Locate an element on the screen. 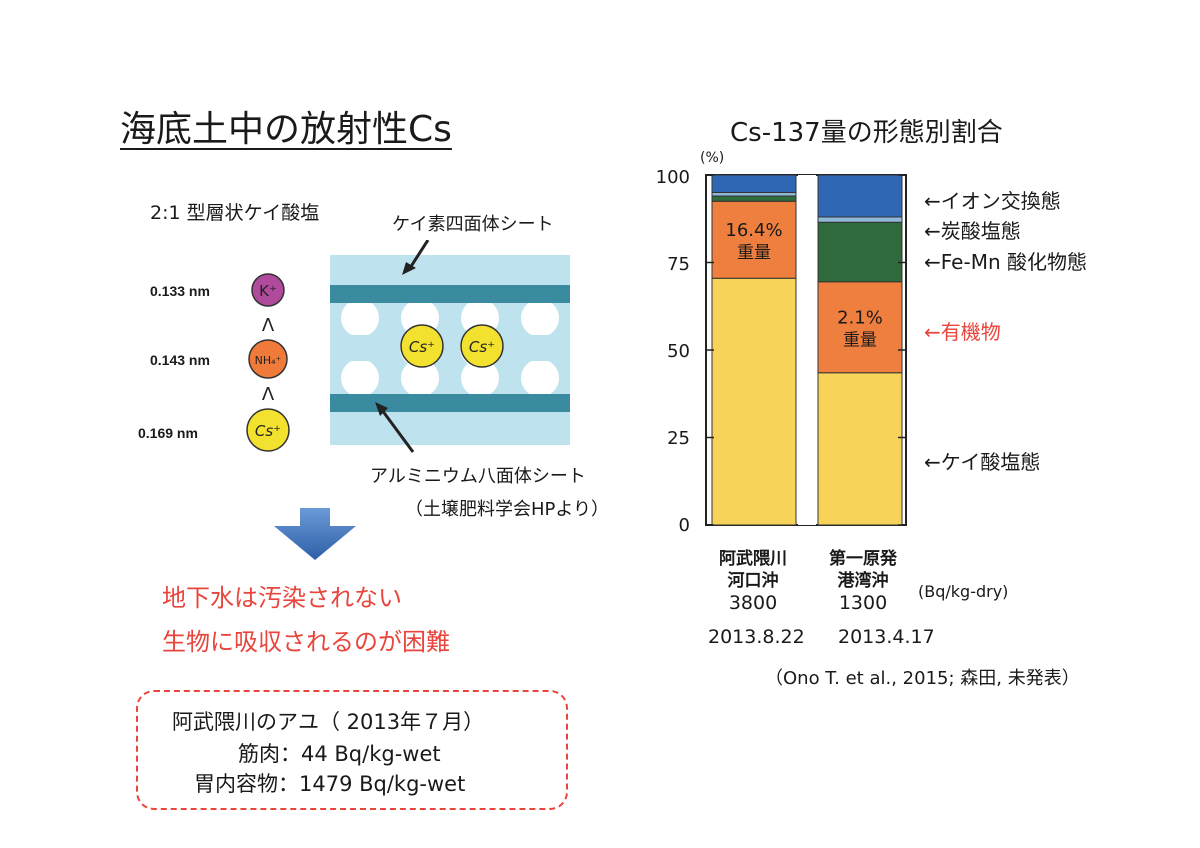 The width and height of the screenshot is (1200, 848). bar-data-label-2-1: 2.1% is located at coordinates (860, 317).